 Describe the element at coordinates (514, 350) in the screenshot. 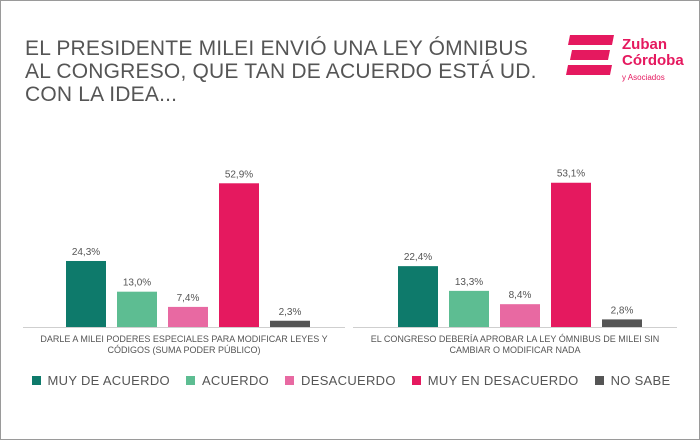

I see `category-label: CAMBIAR O MODIFICAR NADA` at that location.